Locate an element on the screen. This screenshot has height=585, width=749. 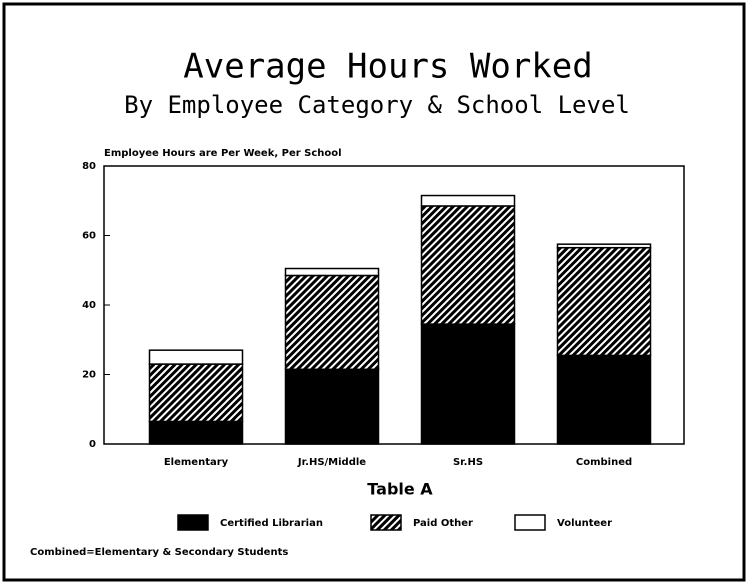
legend-label: Certified Librarian is located at coordinates (271, 523).